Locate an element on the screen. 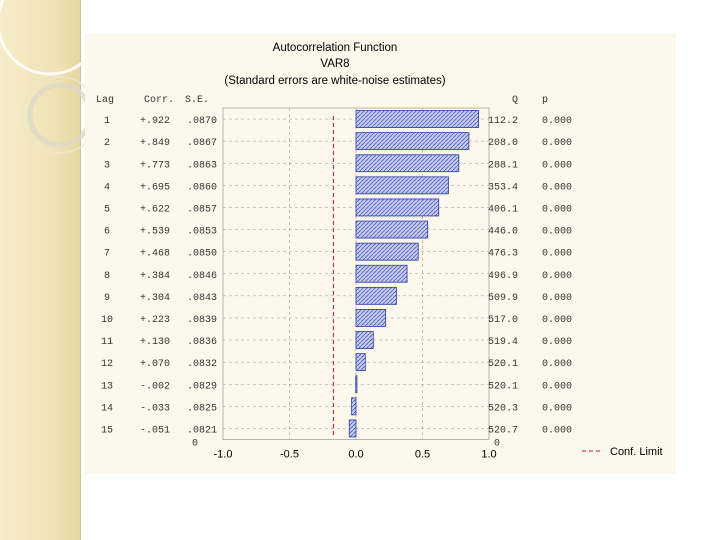  x-tick-label: 1.0 is located at coordinates (488, 455).